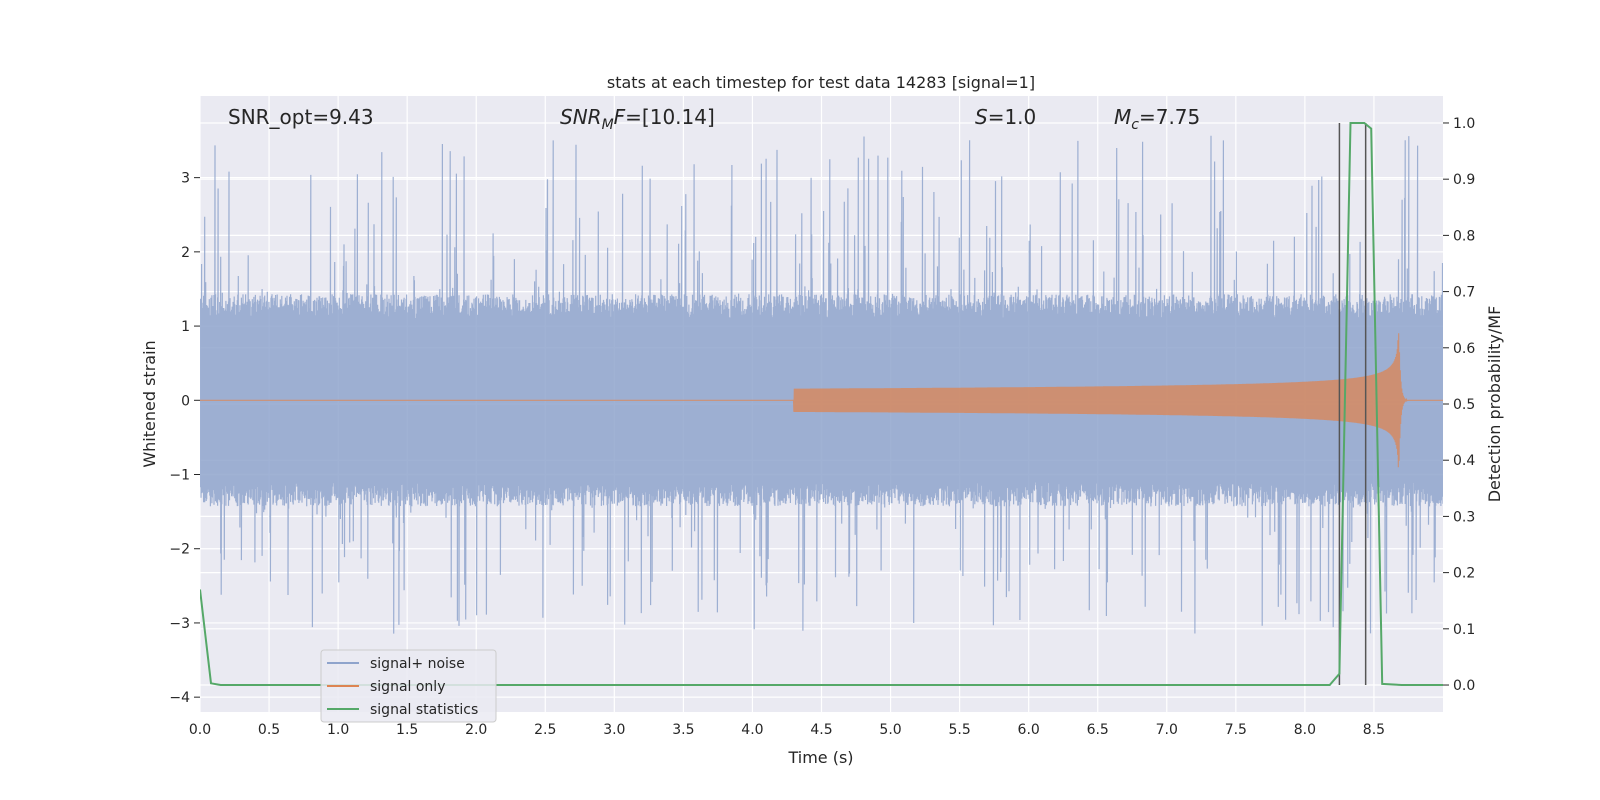 The height and width of the screenshot is (800, 1600). I want to click on y-right-tick-label: 0.4, so click(1464, 461).